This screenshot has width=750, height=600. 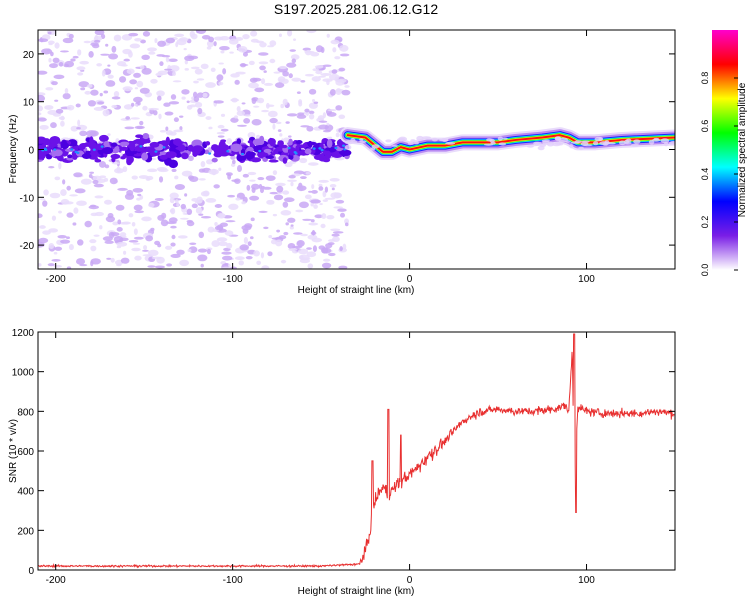 I want to click on snr-ytick-label: 1000, so click(x=23, y=373).